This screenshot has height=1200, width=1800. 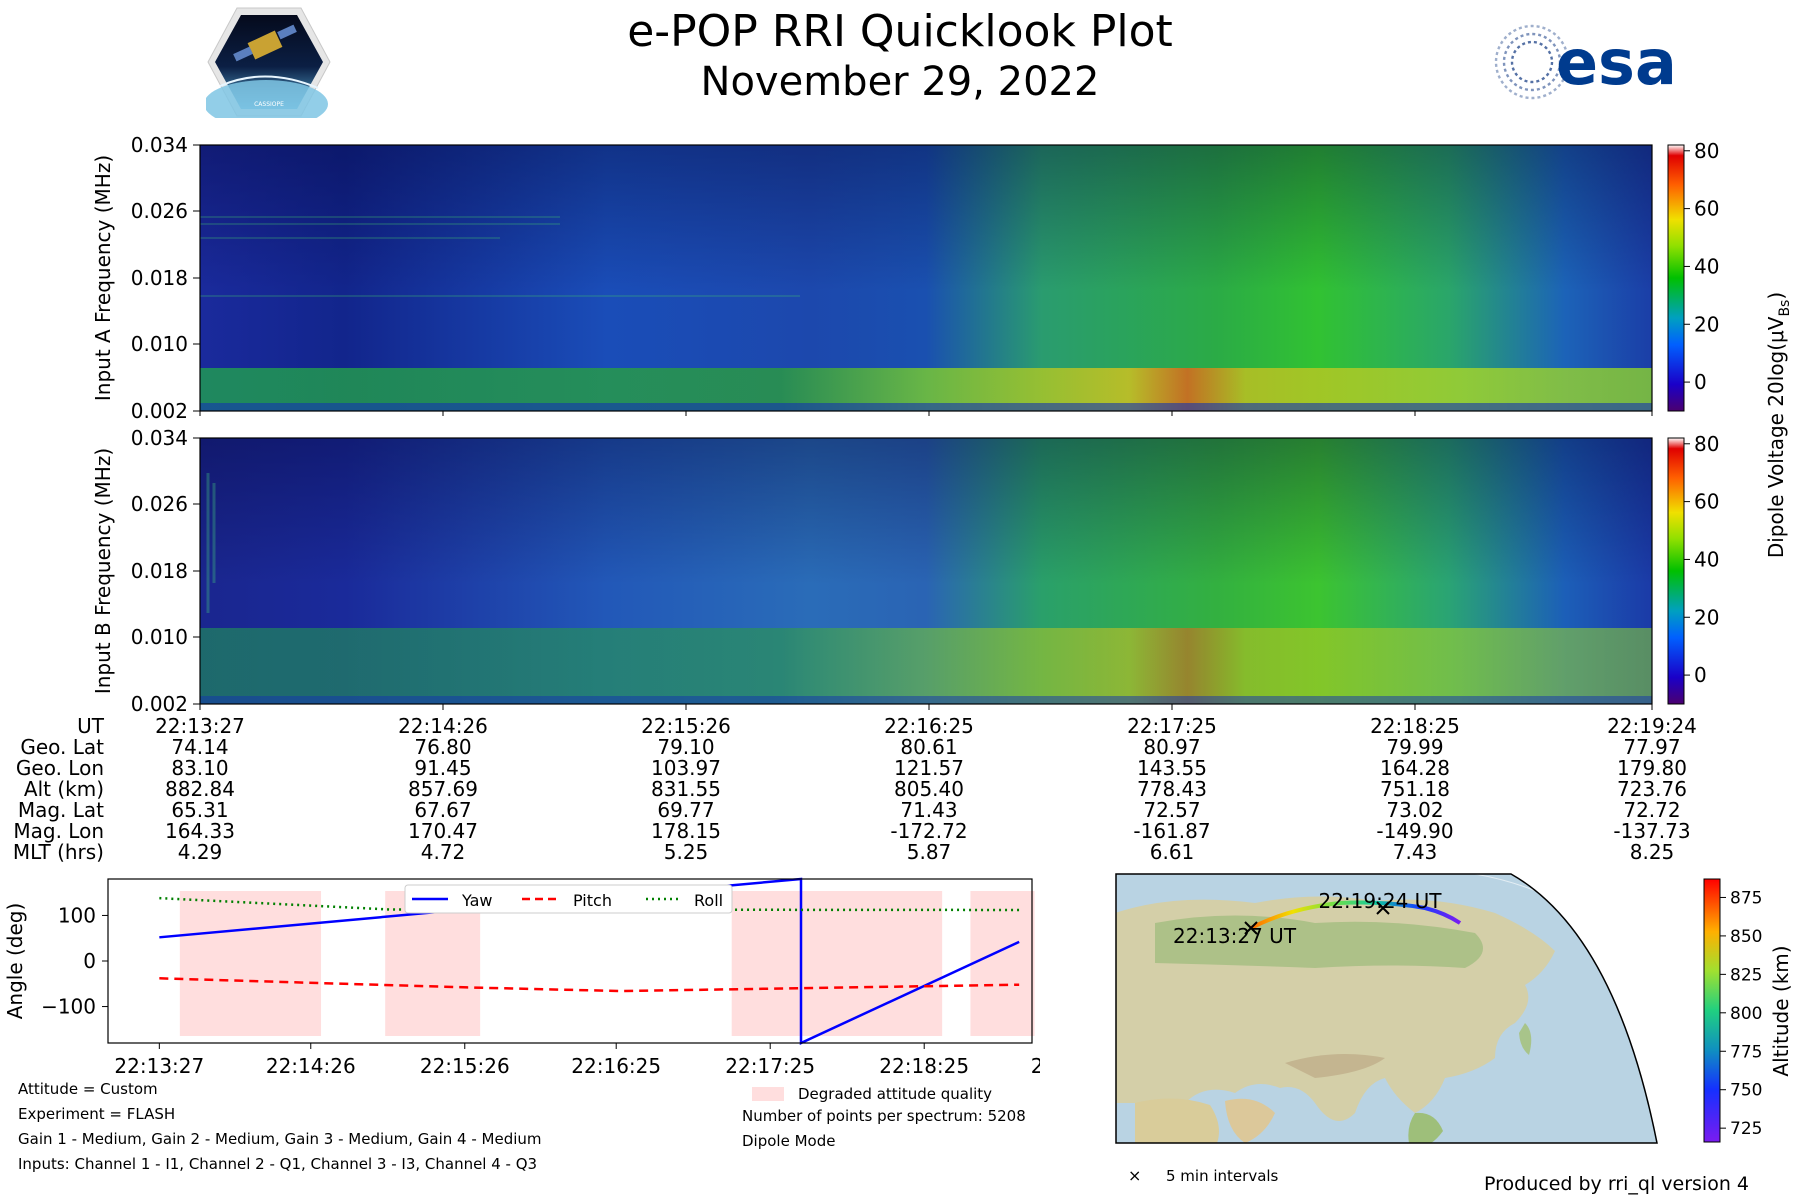 What do you see at coordinates (1706, 559) in the screenshot?
I see `colorbar-tick-label: 40` at bounding box center [1706, 559].